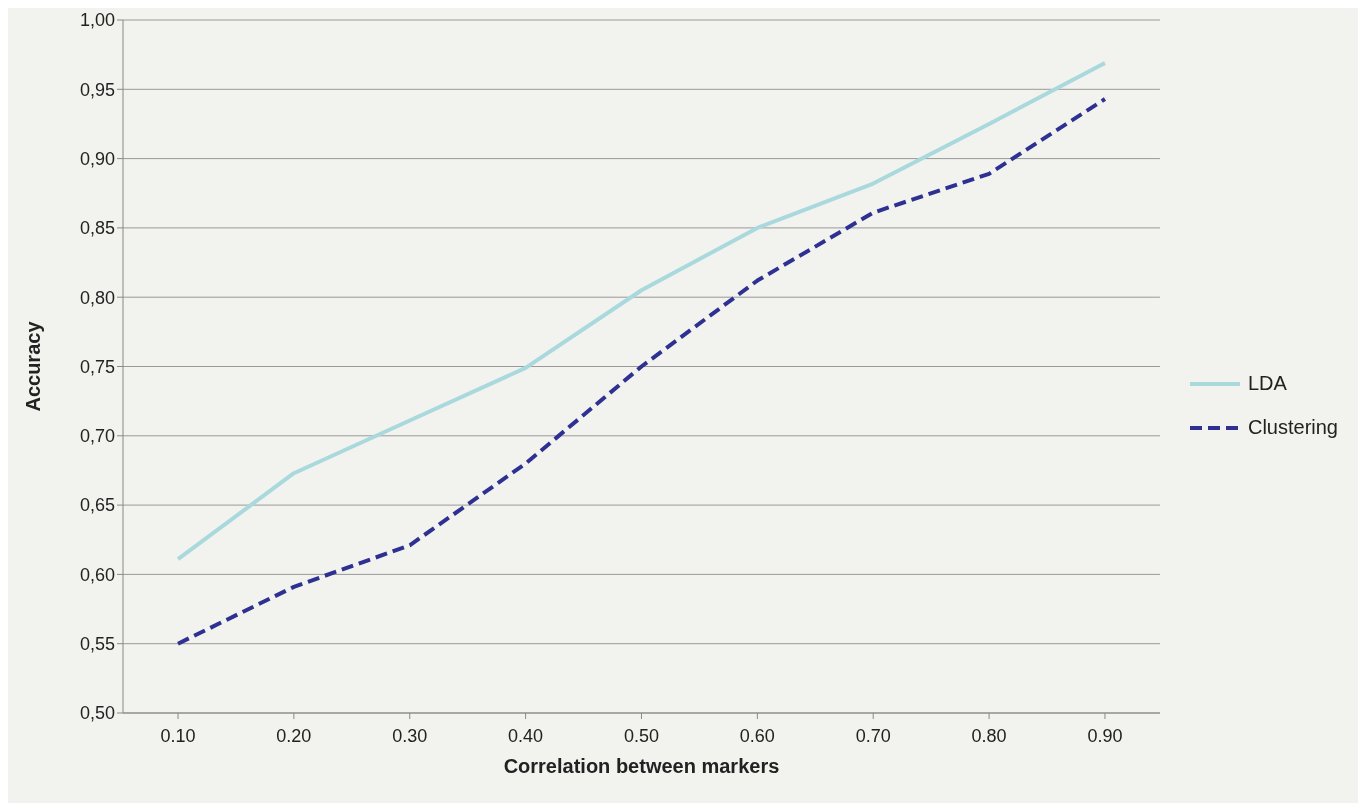 This screenshot has height=808, width=1365. What do you see at coordinates (526, 735) in the screenshot?
I see `x-tick-label: 0.40` at bounding box center [526, 735].